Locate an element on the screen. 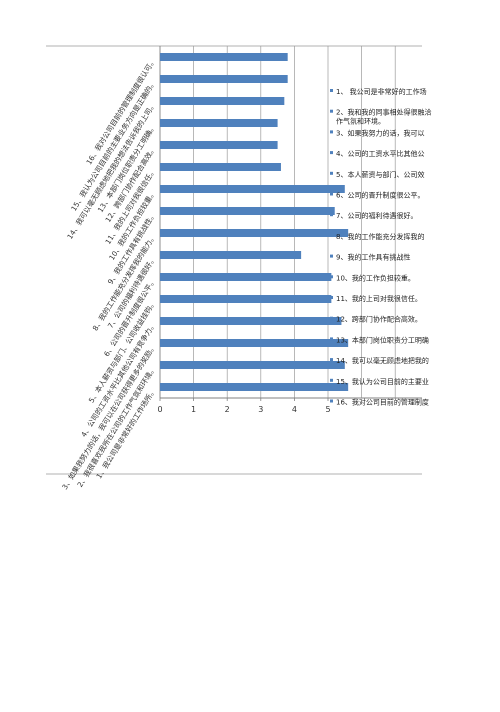 This screenshot has width=500, height=712. legend-label-8: 8、我的工作能充分发挥我的 is located at coordinates (380, 236).